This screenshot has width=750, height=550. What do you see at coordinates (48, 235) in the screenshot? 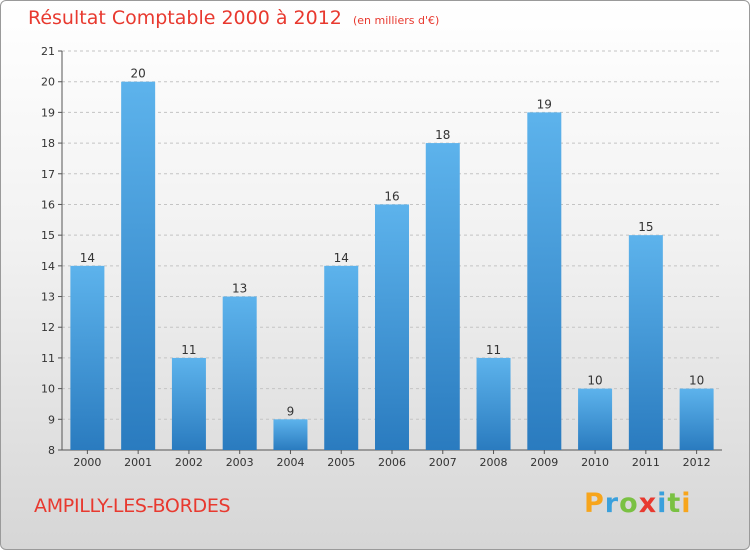
I see `y-tick-label: 15` at bounding box center [48, 235].